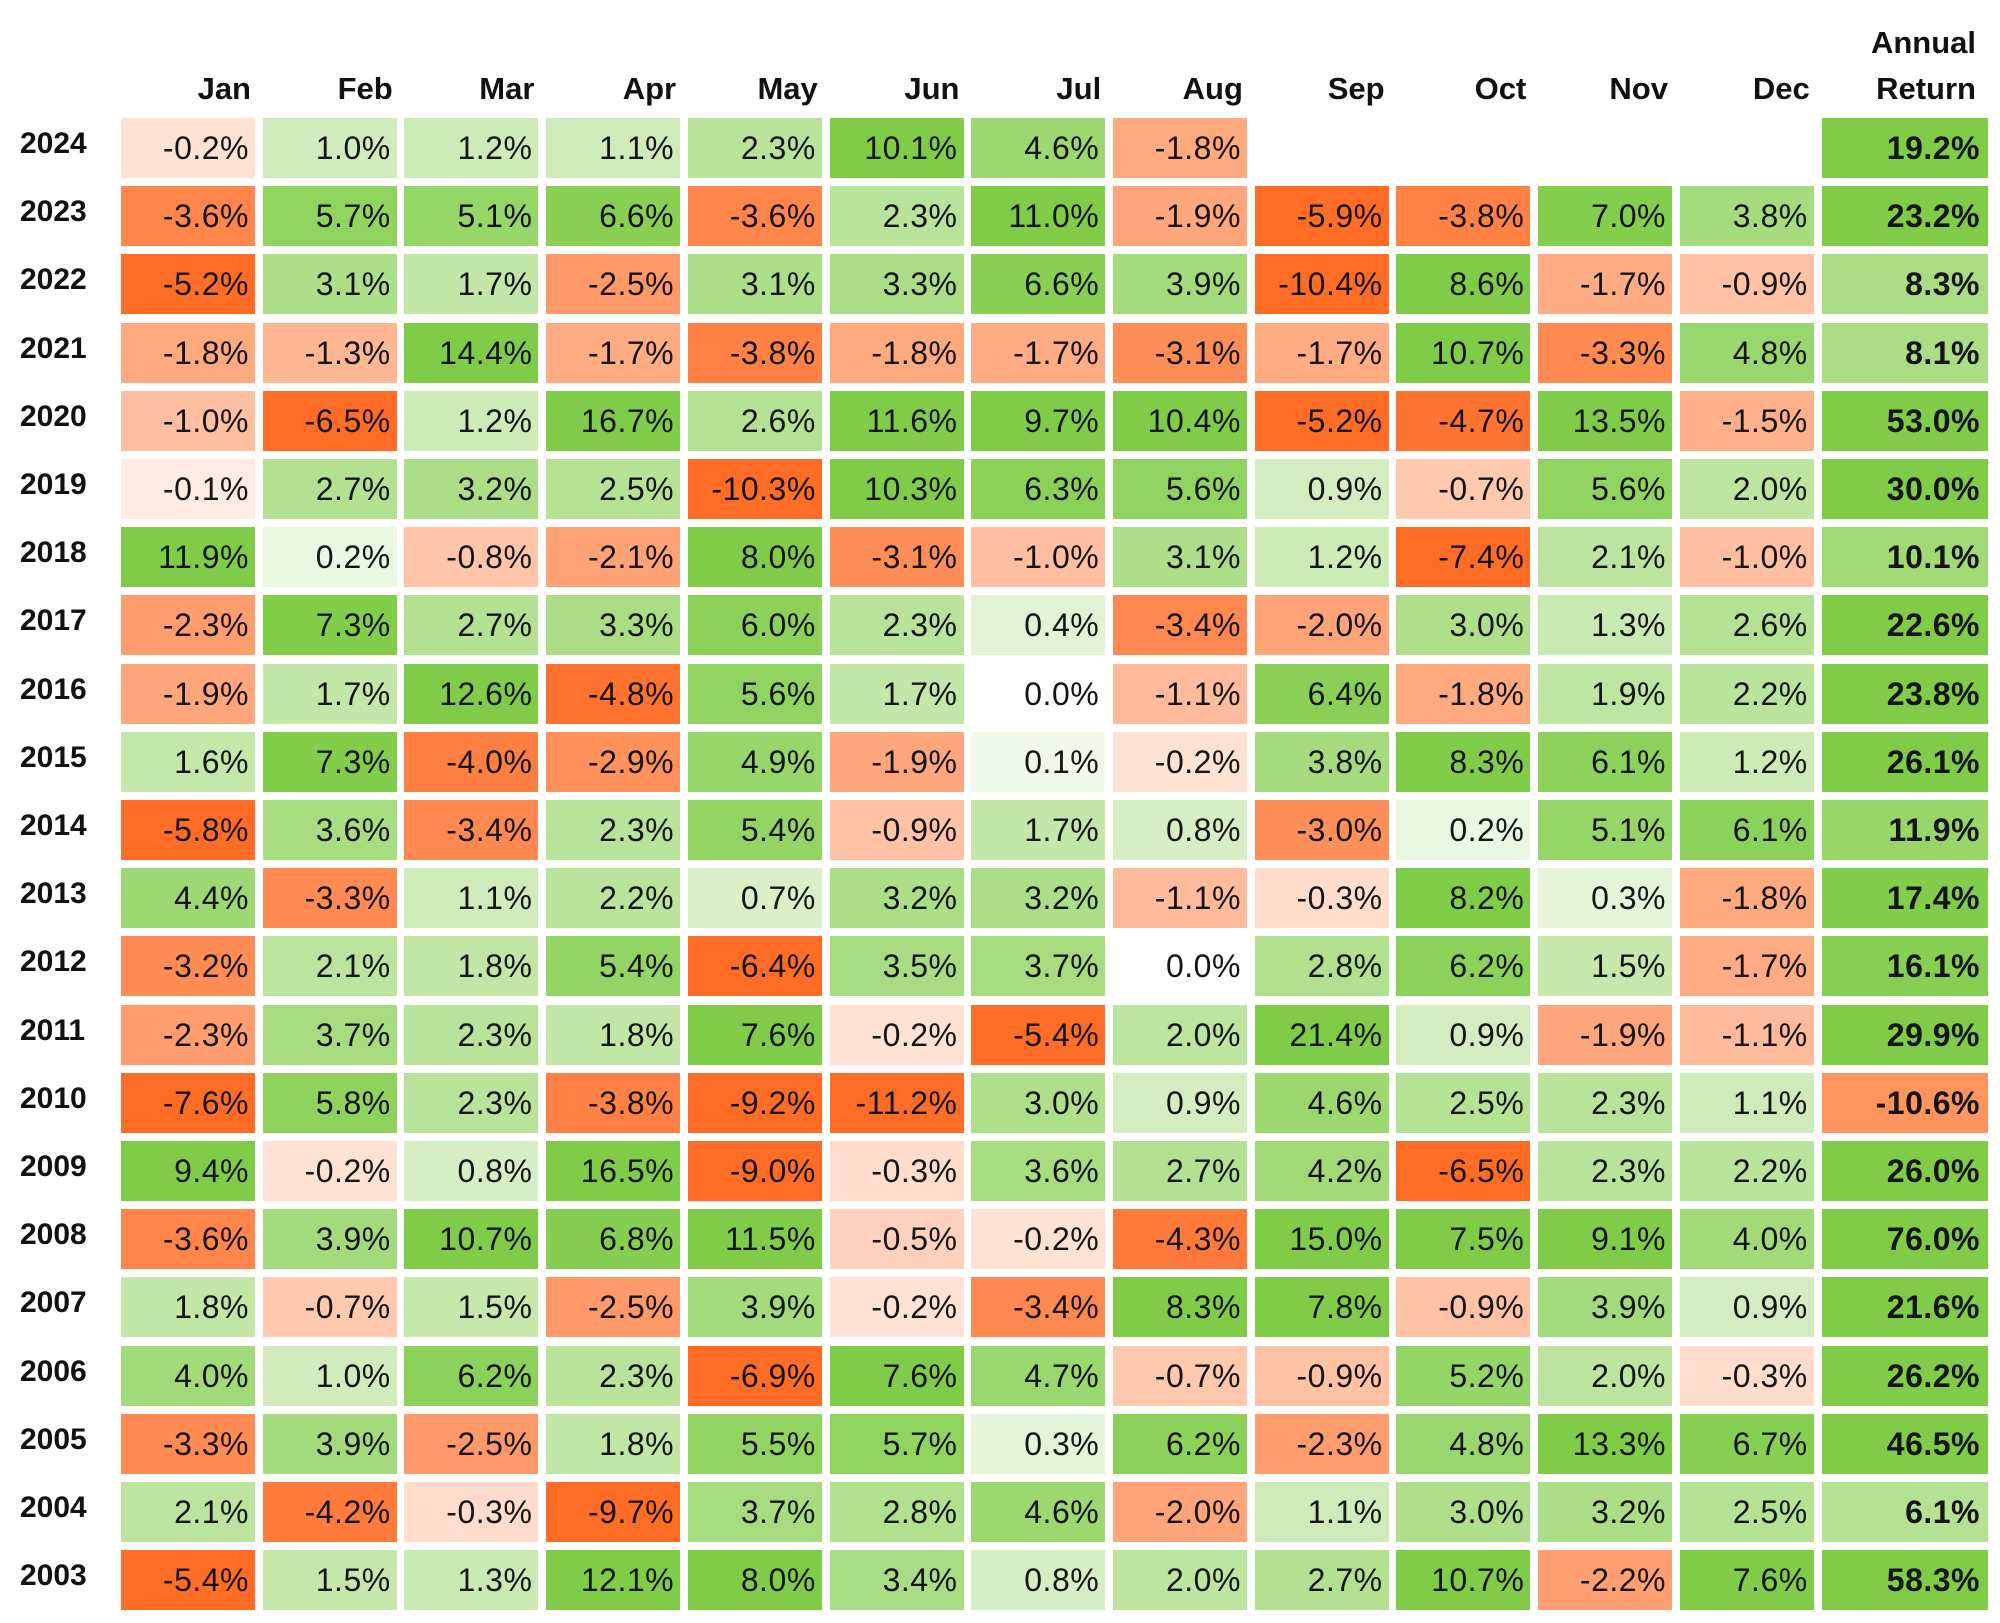 The image size is (2000, 1623). Describe the element at coordinates (1321, 1512) in the screenshot. I see `heatmap-cell-2004-sep: 1.1%` at that location.